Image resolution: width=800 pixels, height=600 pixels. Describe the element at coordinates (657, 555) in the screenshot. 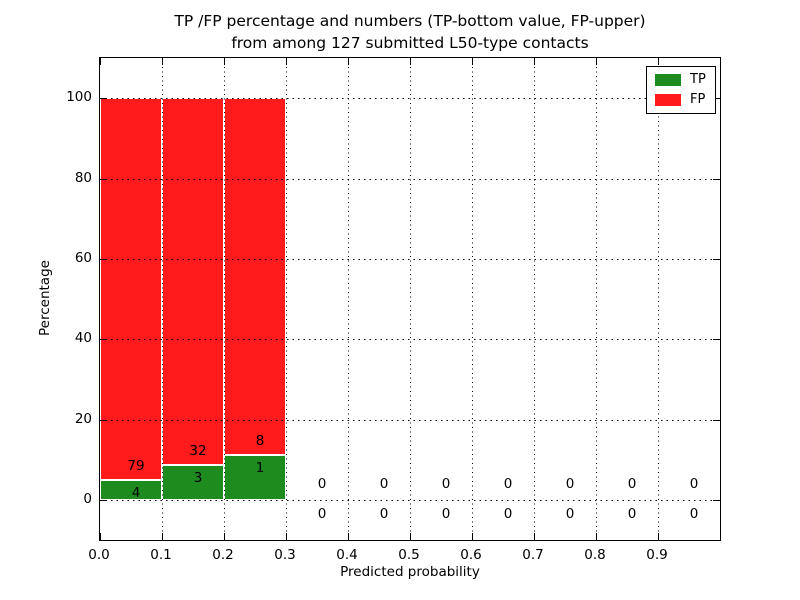

I see `x-tick-label: 0.9` at that location.